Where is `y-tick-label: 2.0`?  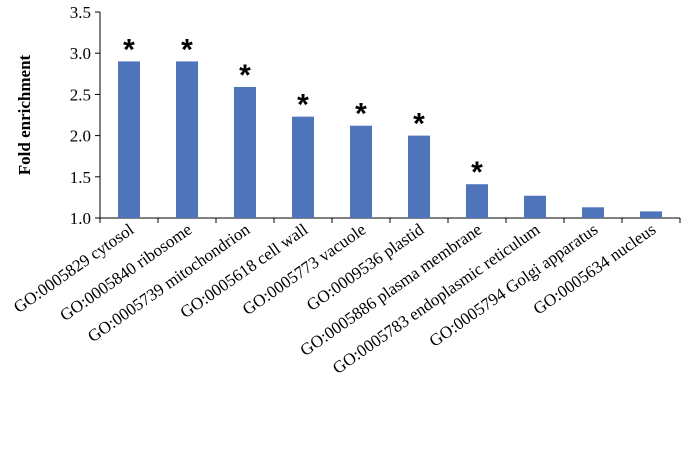
y-tick-label: 2.0 is located at coordinates (80, 136).